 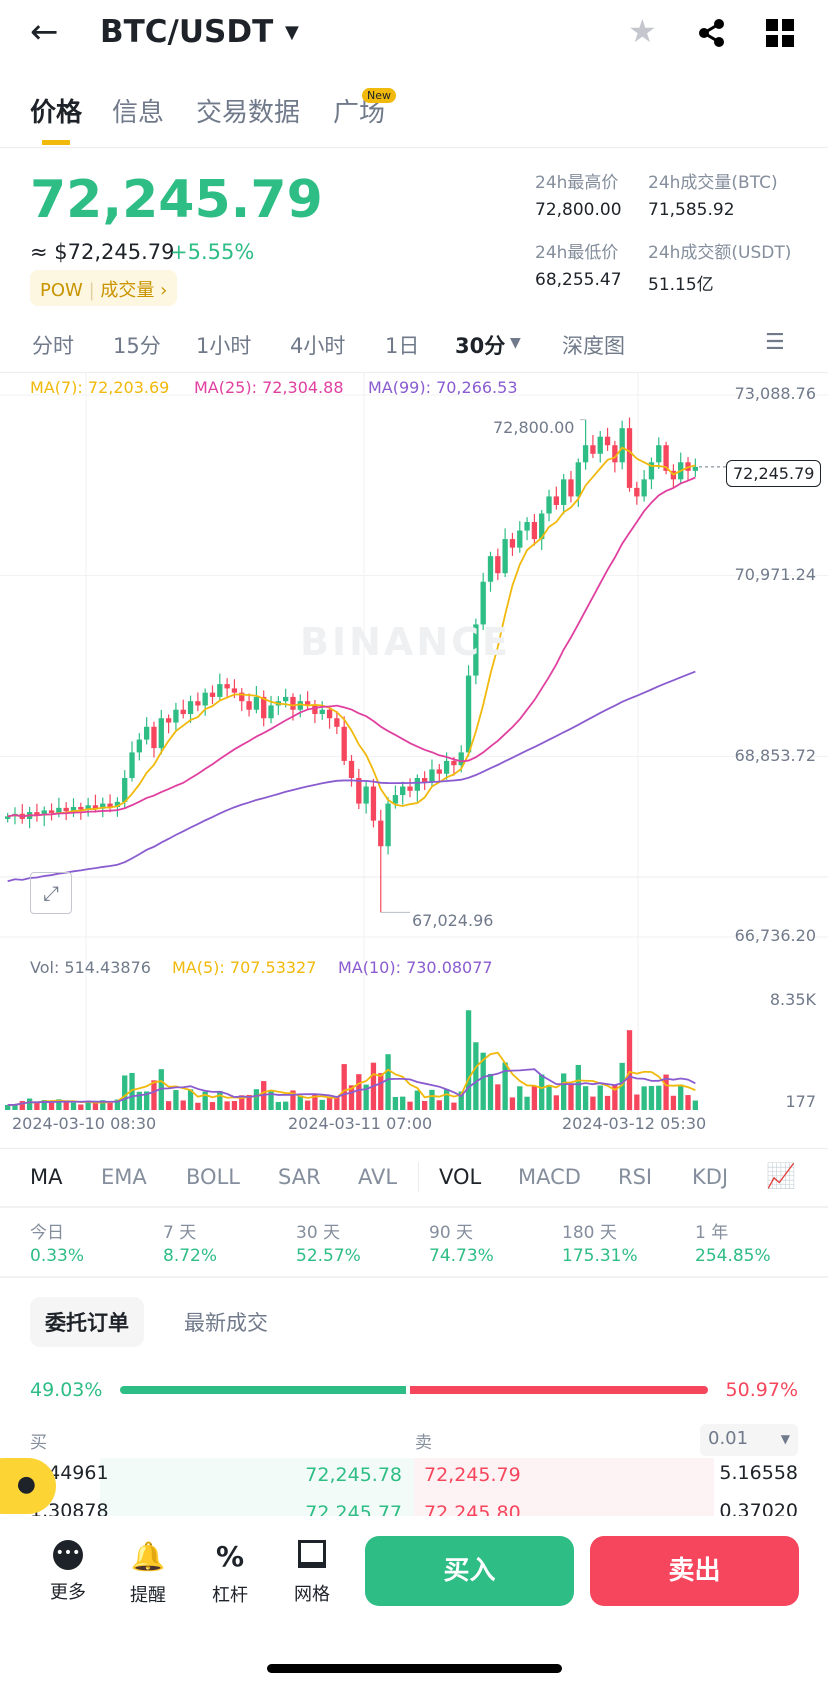 I want to click on ind-ma: MA, so click(x=46, y=1177).